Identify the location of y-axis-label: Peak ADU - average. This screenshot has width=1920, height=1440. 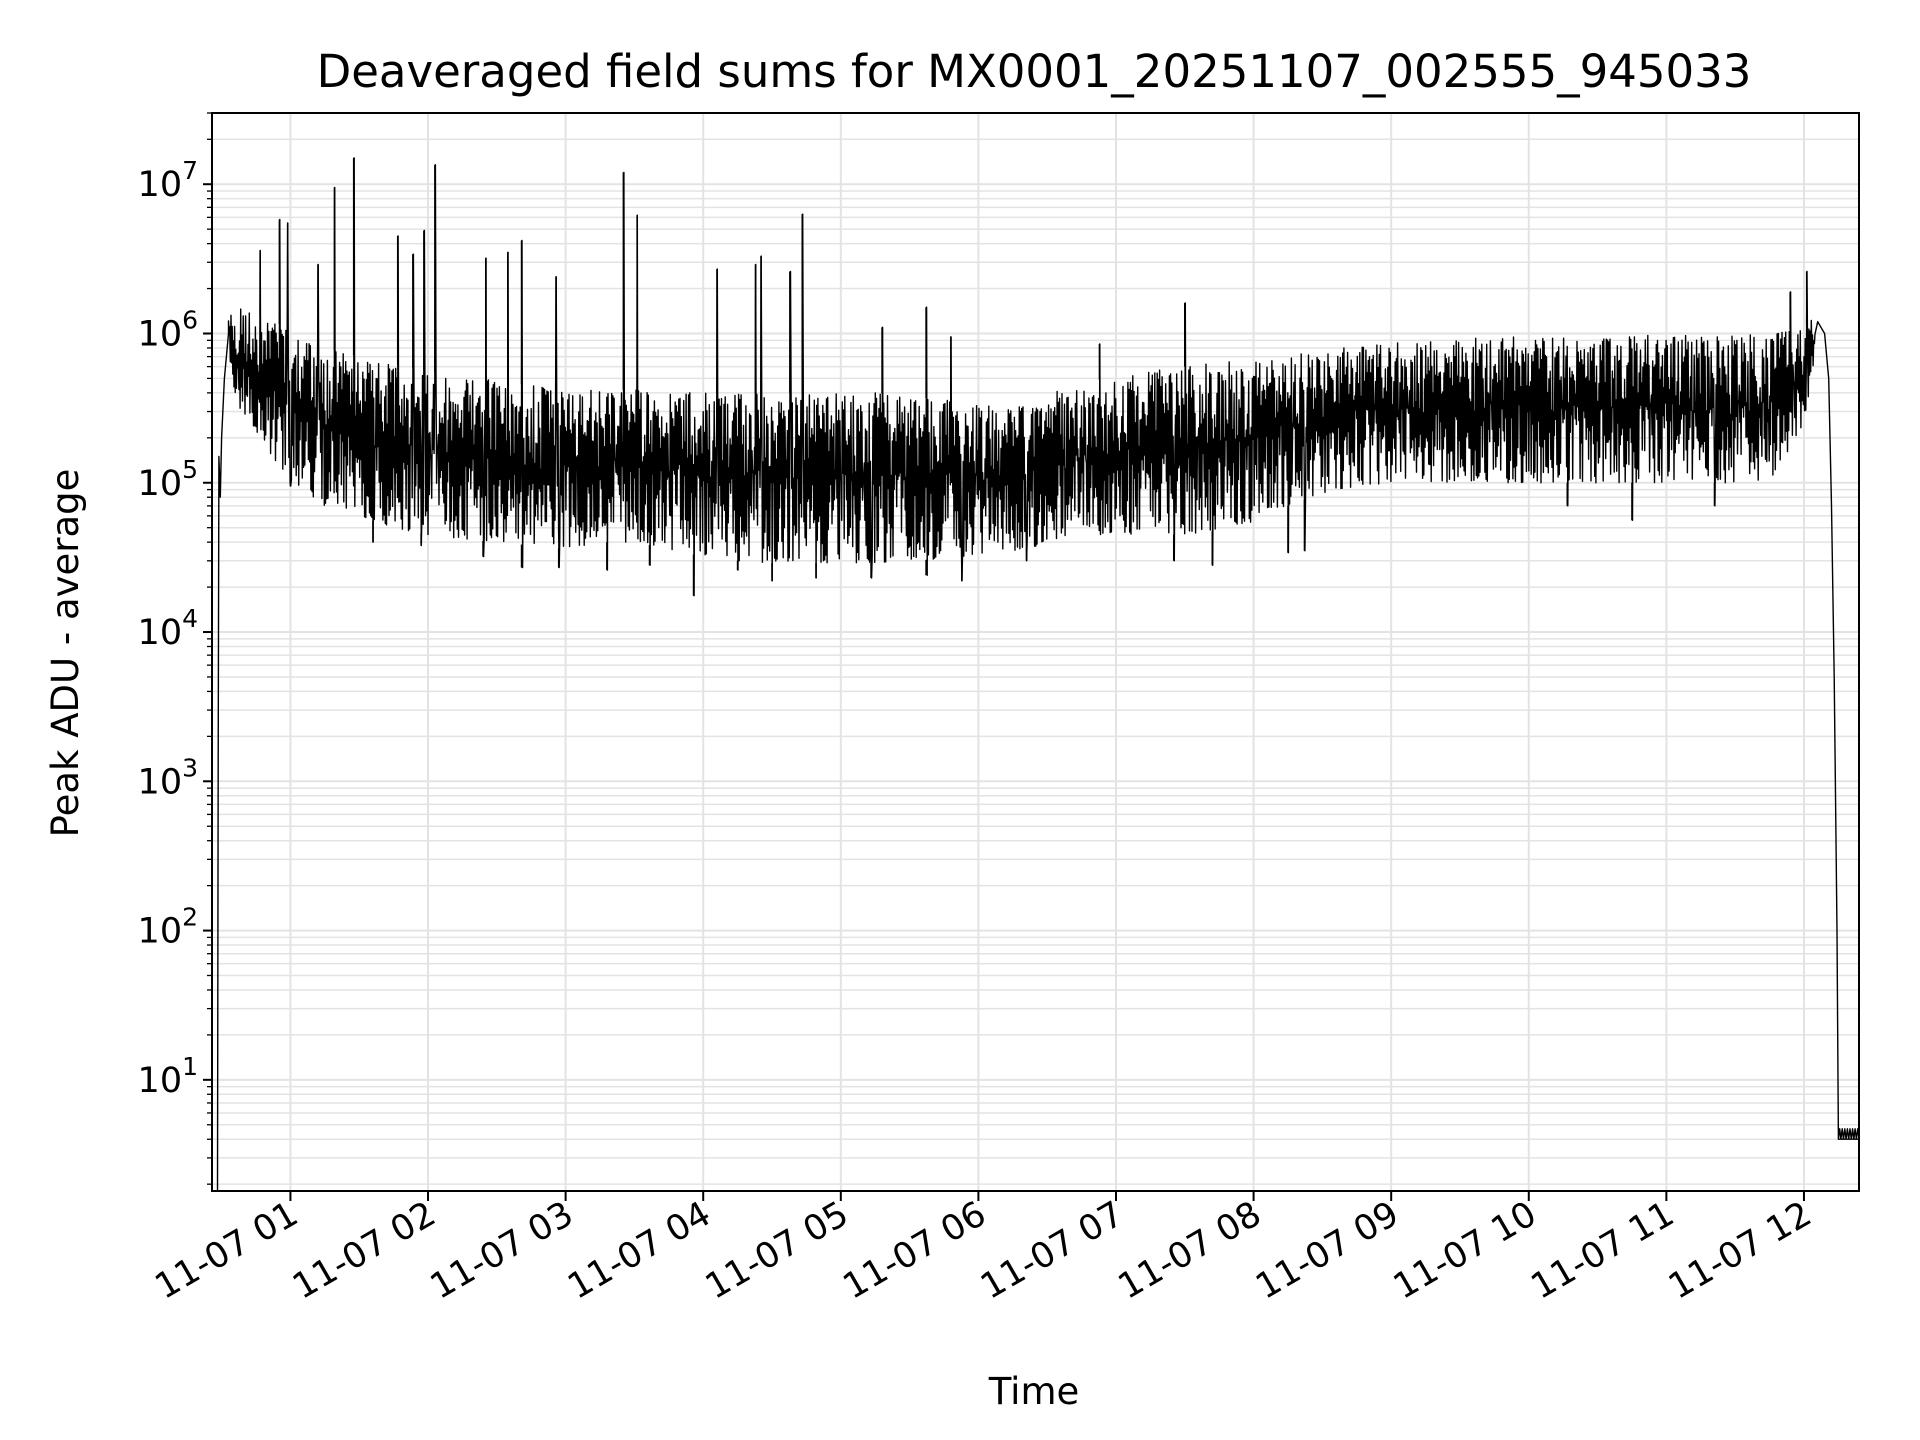
(65, 653).